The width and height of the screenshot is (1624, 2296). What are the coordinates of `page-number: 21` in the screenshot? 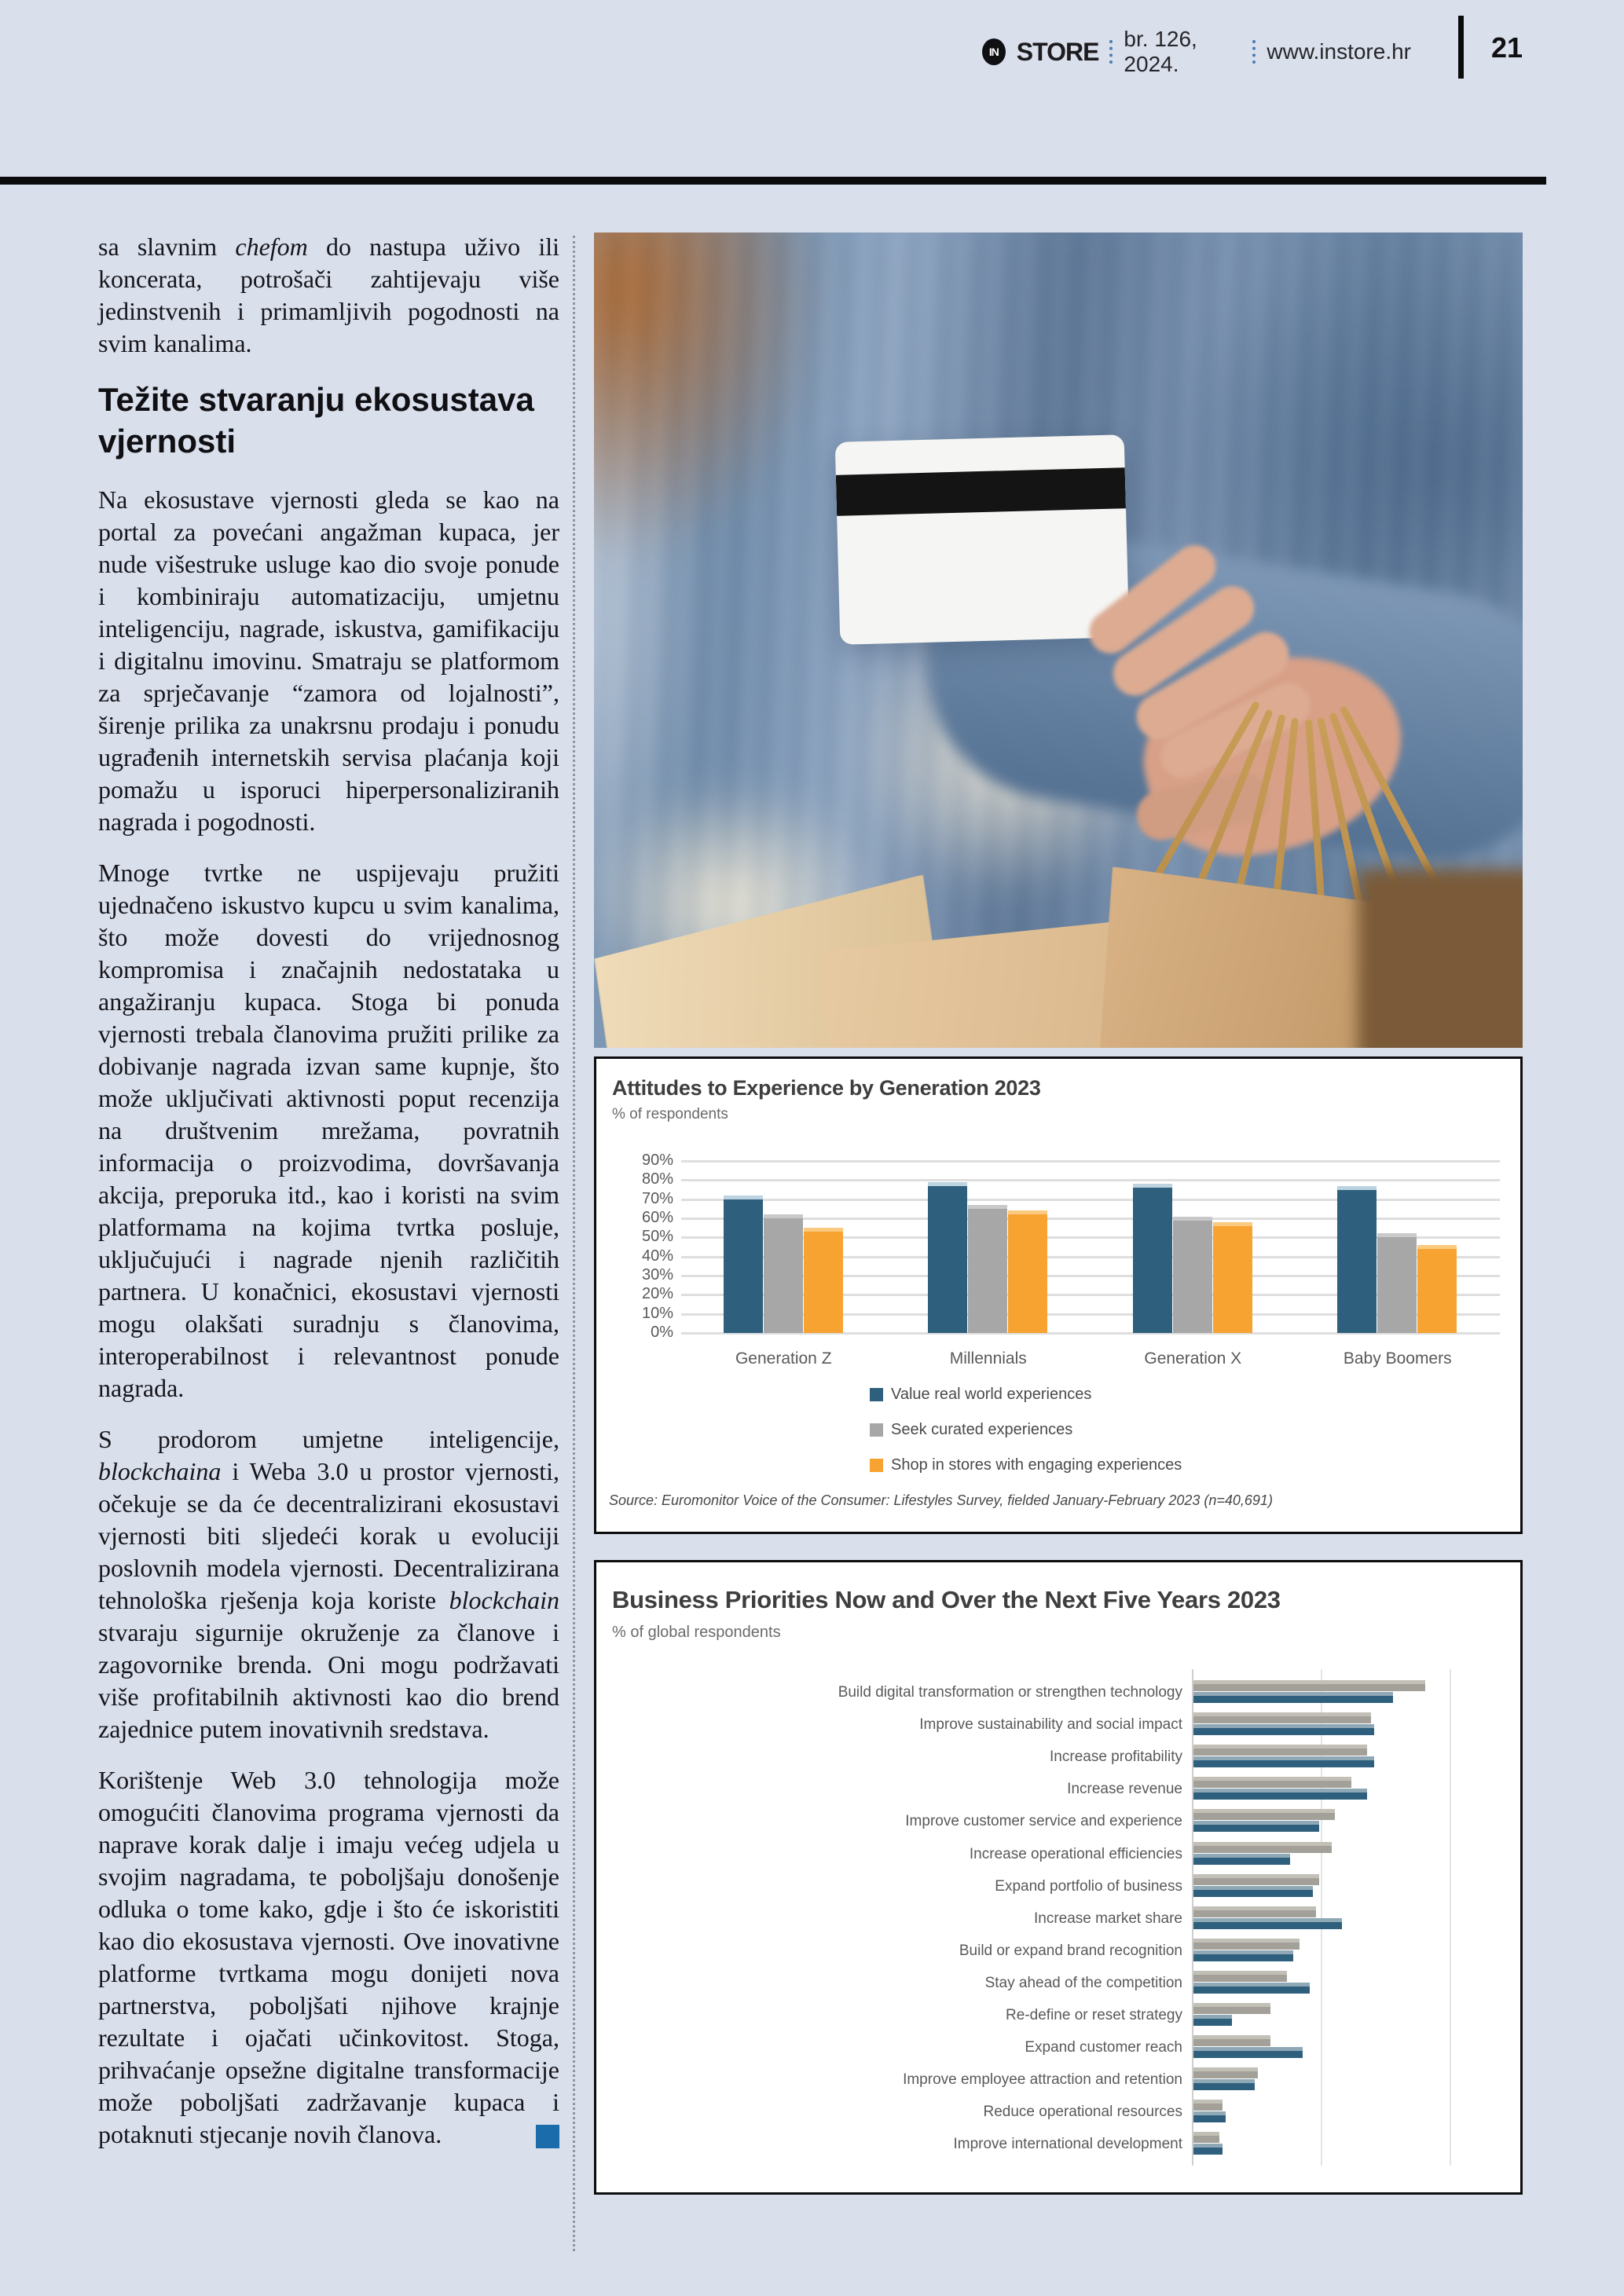 It's located at (1507, 47).